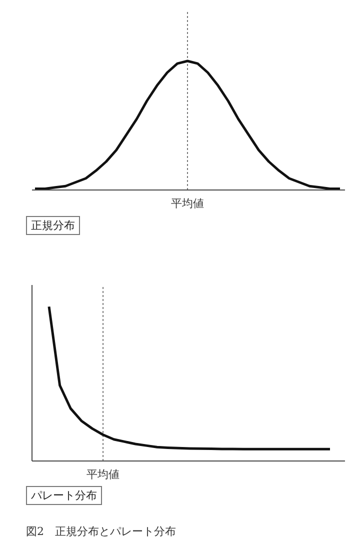 The width and height of the screenshot is (359, 548). I want to click on caption: 図2 正規分布とパレート分布, so click(101, 531).